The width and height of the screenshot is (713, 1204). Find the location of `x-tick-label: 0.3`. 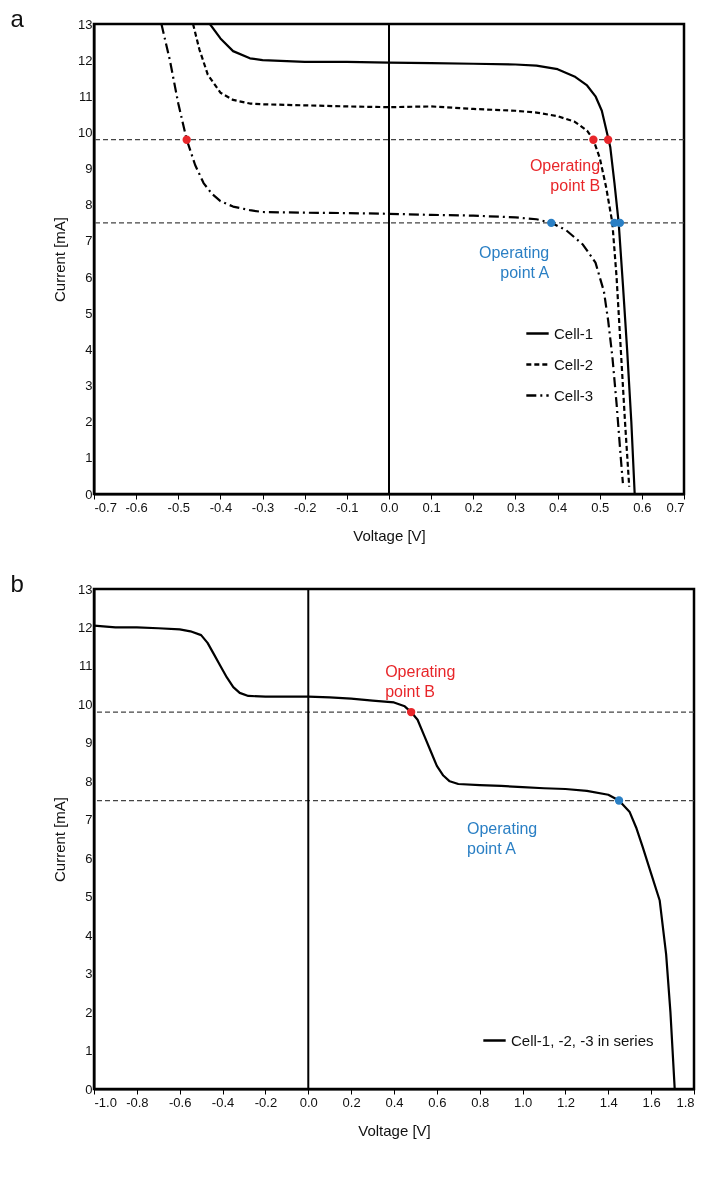

x-tick-label: 0.3 is located at coordinates (515, 507).